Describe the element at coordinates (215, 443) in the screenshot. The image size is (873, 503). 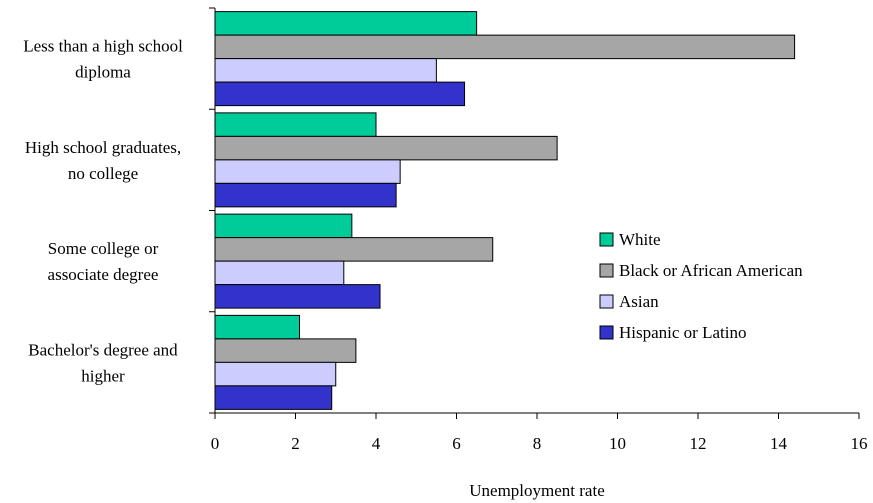
I see `x-tick-label: 0` at that location.